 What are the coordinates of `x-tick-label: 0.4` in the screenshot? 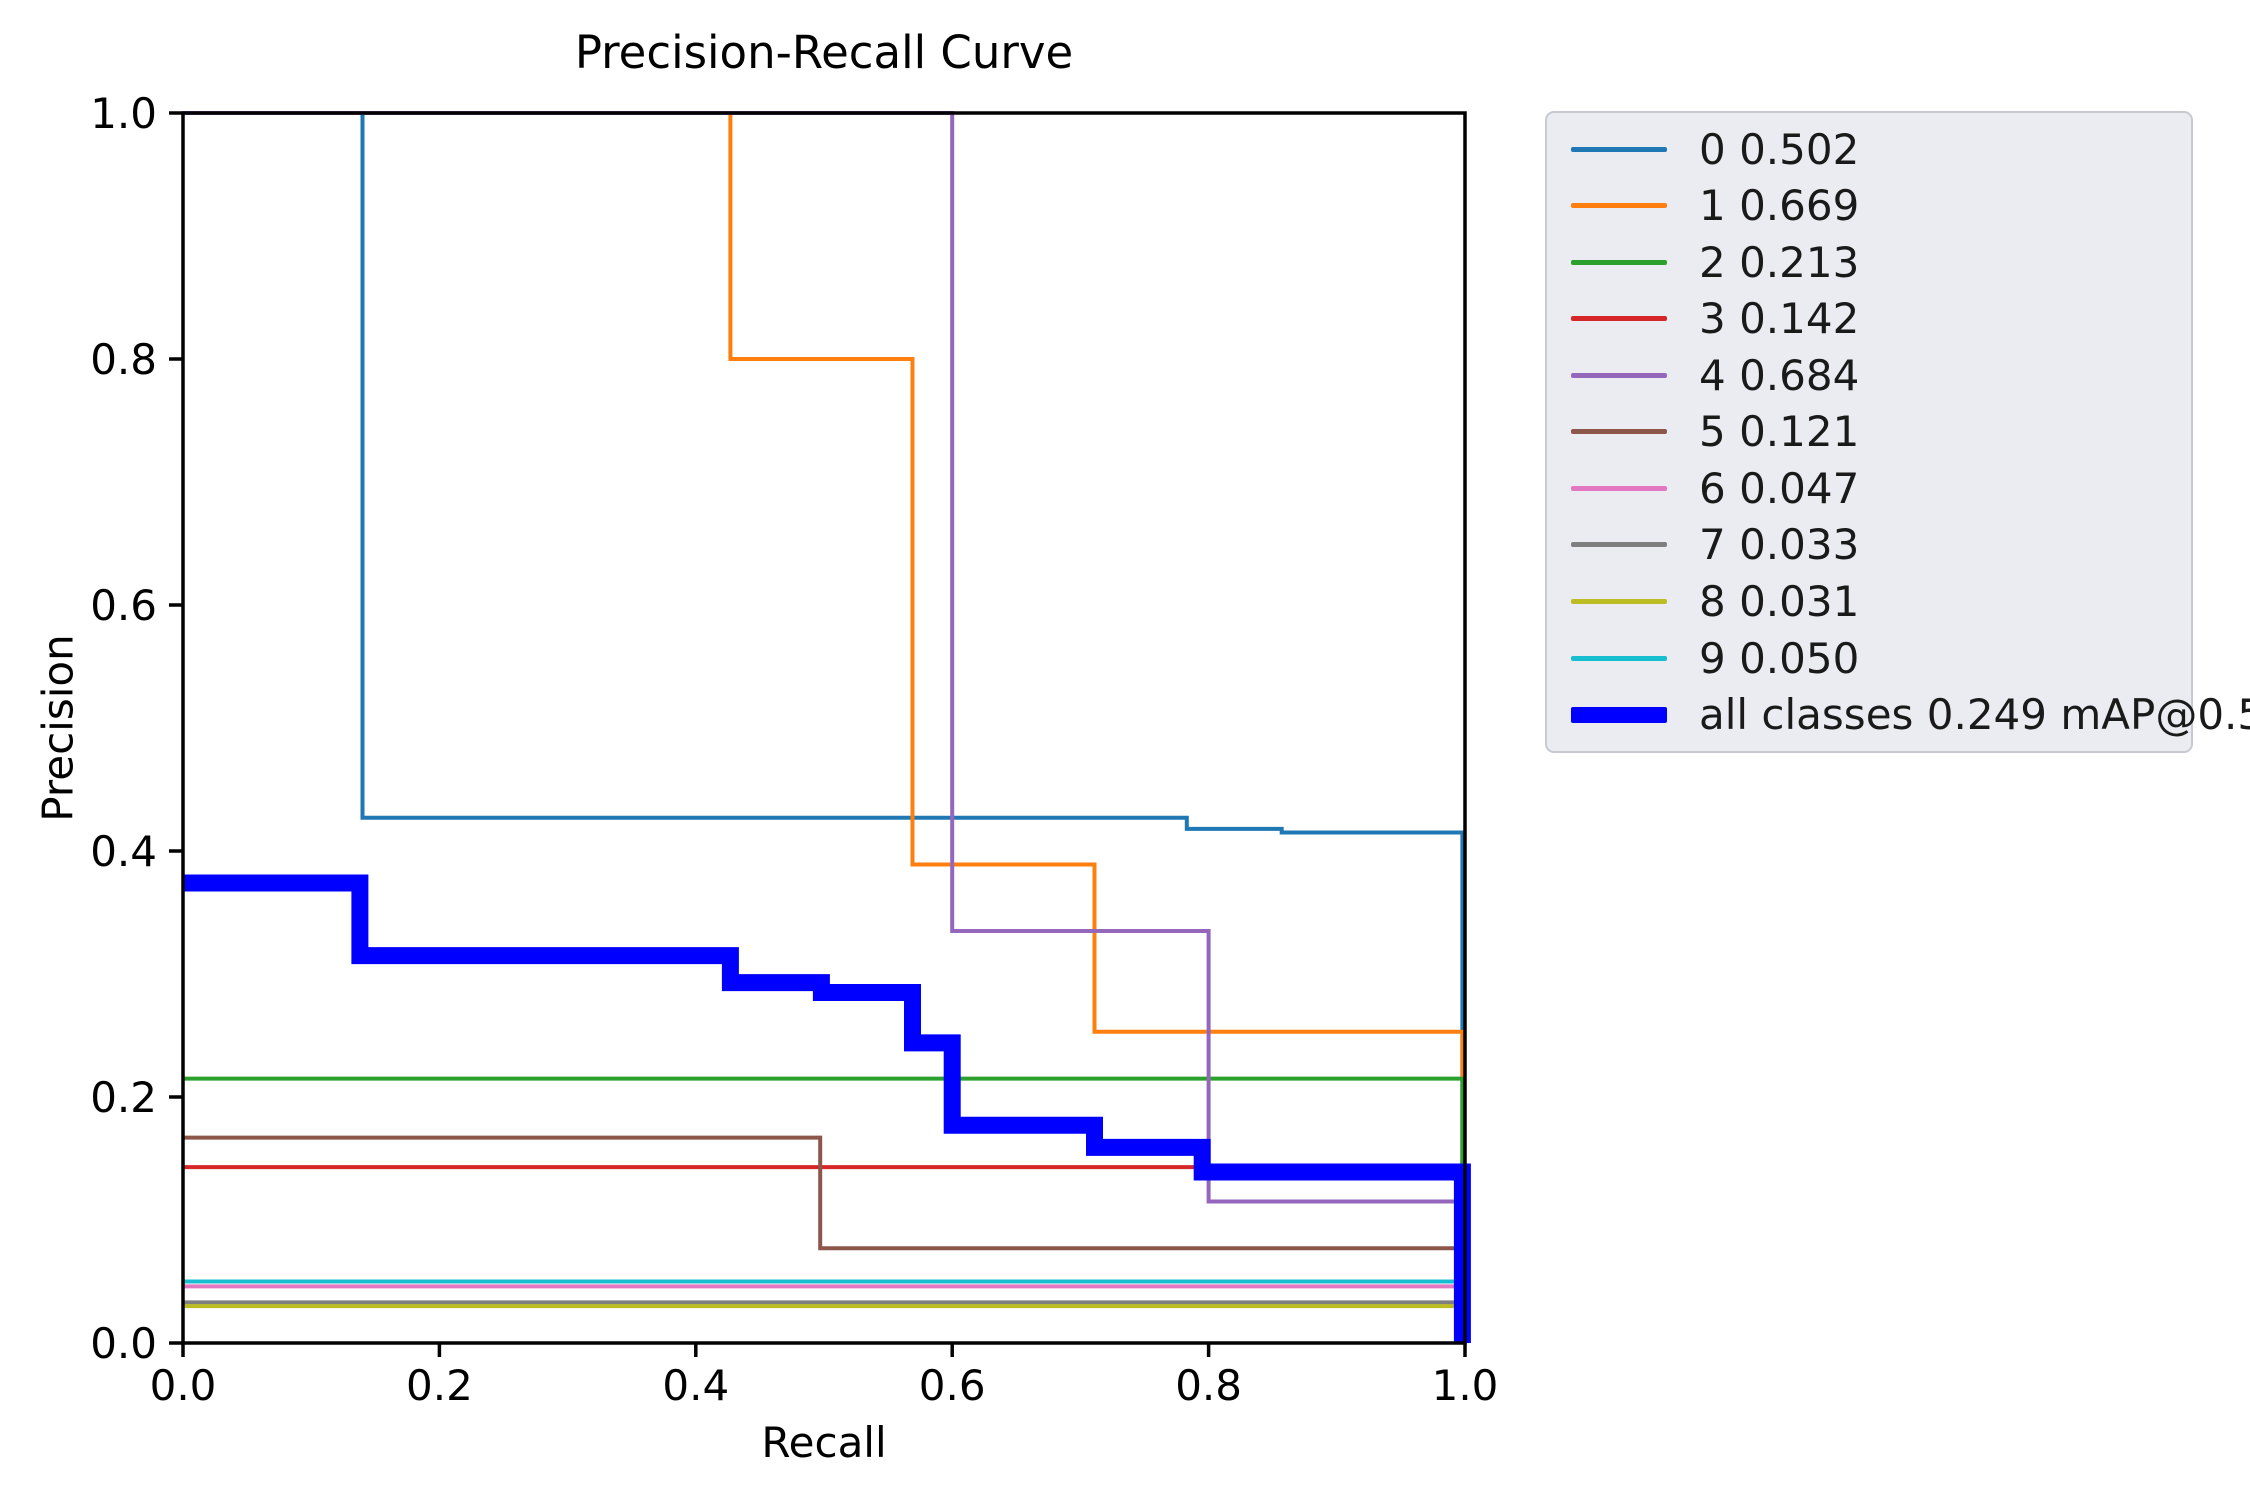 It's located at (695, 1385).